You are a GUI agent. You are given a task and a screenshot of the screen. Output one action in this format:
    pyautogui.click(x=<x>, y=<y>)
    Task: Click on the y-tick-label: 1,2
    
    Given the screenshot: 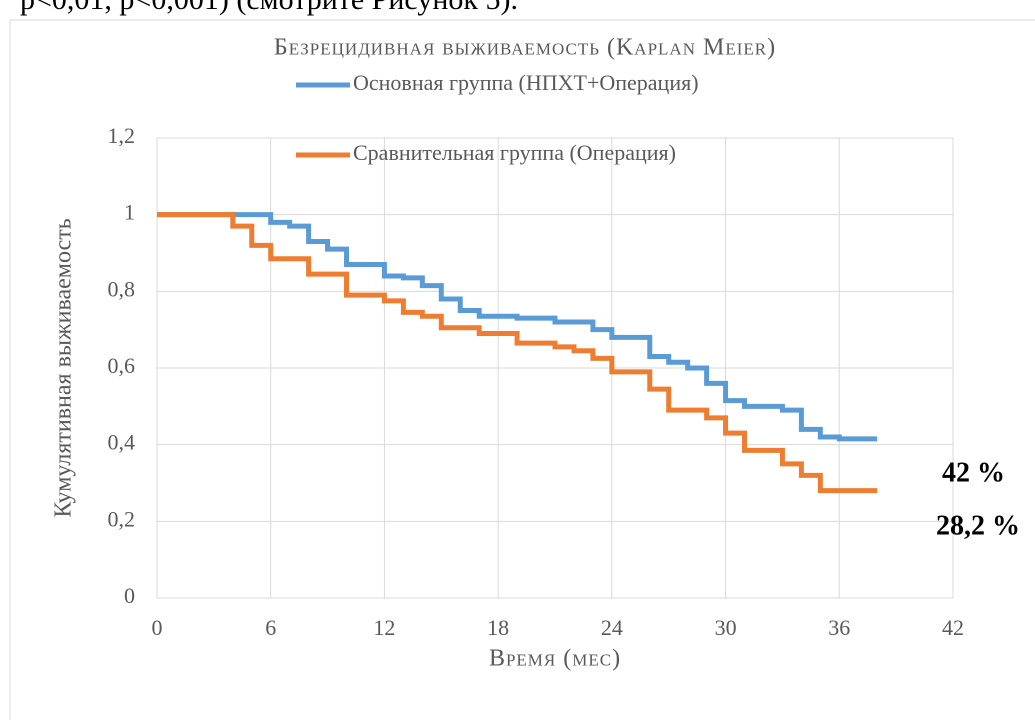 What is the action you would take?
    pyautogui.click(x=122, y=135)
    